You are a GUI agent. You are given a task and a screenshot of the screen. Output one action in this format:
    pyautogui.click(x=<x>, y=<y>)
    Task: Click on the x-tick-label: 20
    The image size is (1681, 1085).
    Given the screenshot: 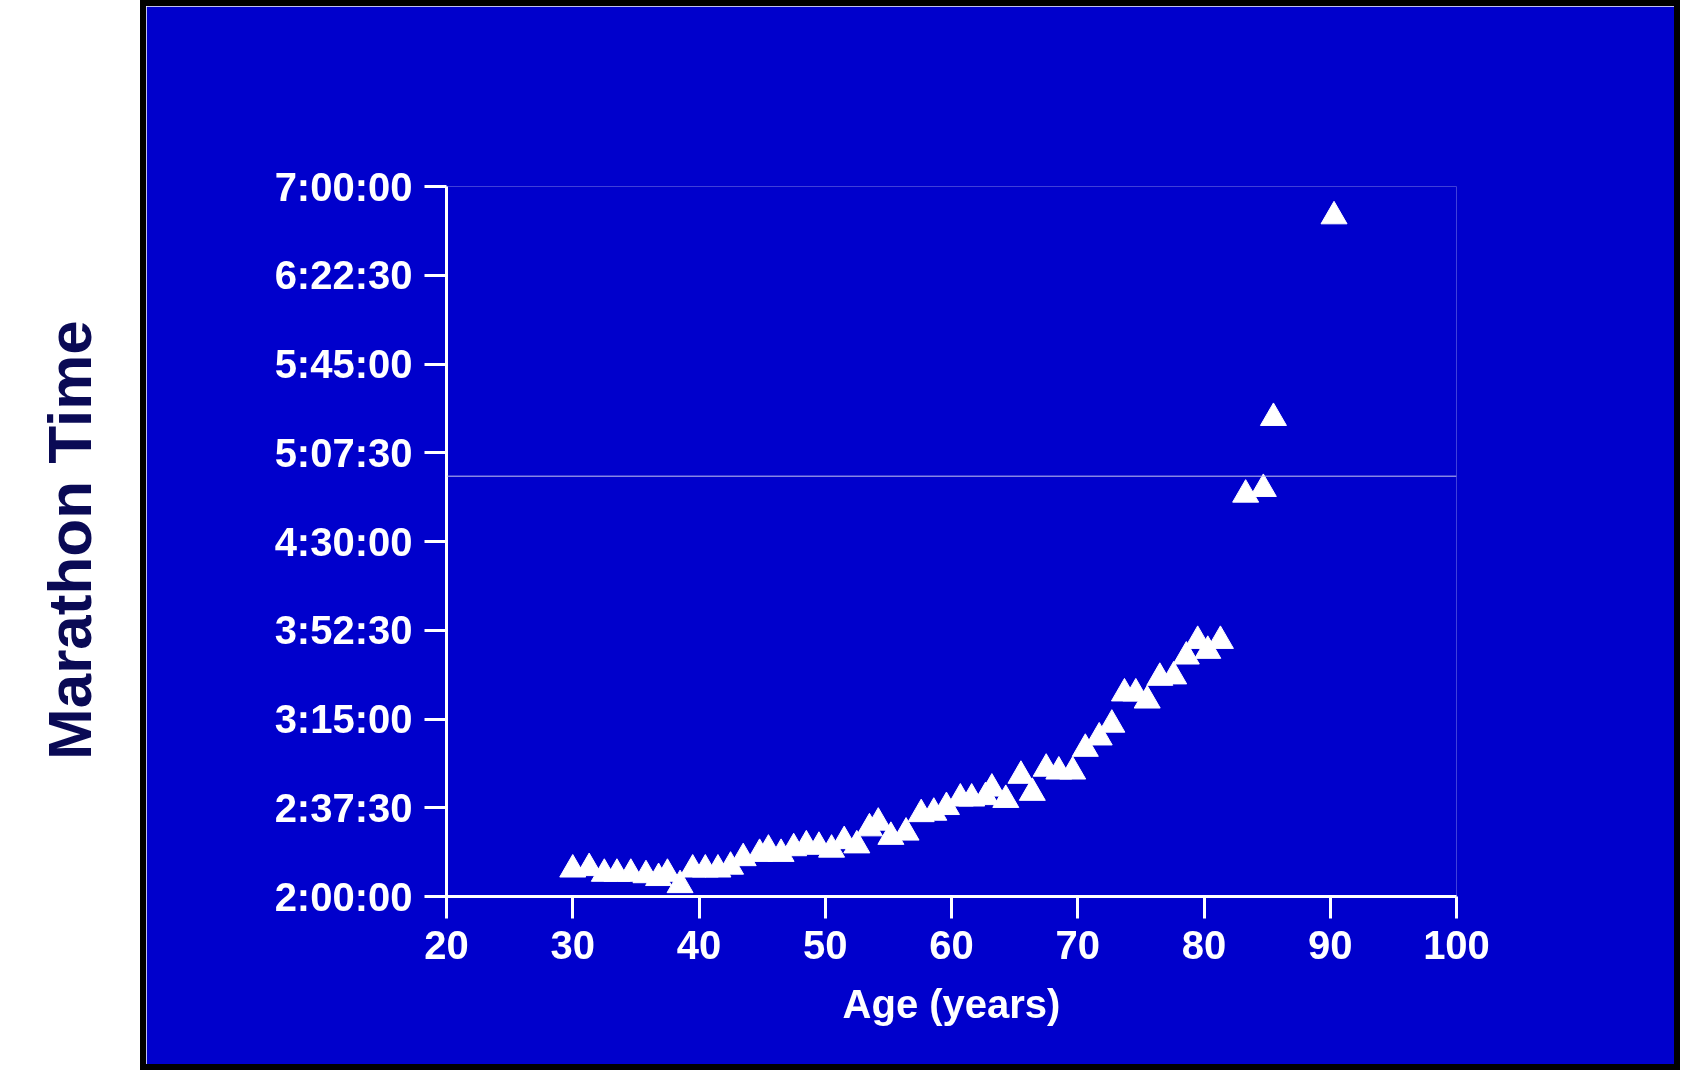 What is the action you would take?
    pyautogui.click(x=446, y=944)
    